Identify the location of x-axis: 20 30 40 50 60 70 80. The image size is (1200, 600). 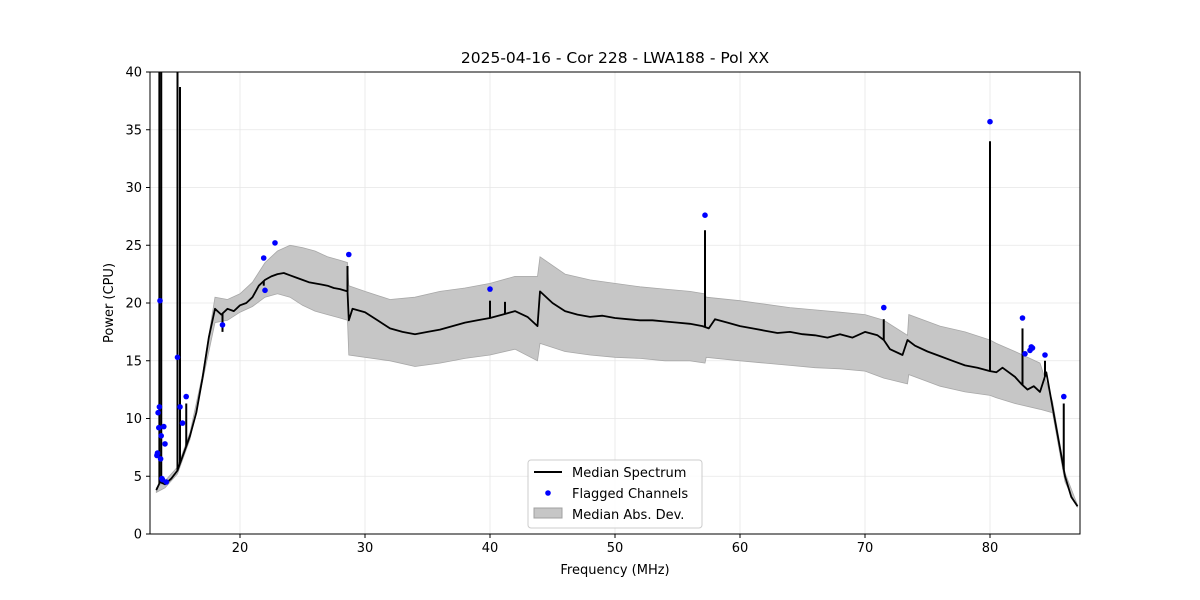
(615, 545).